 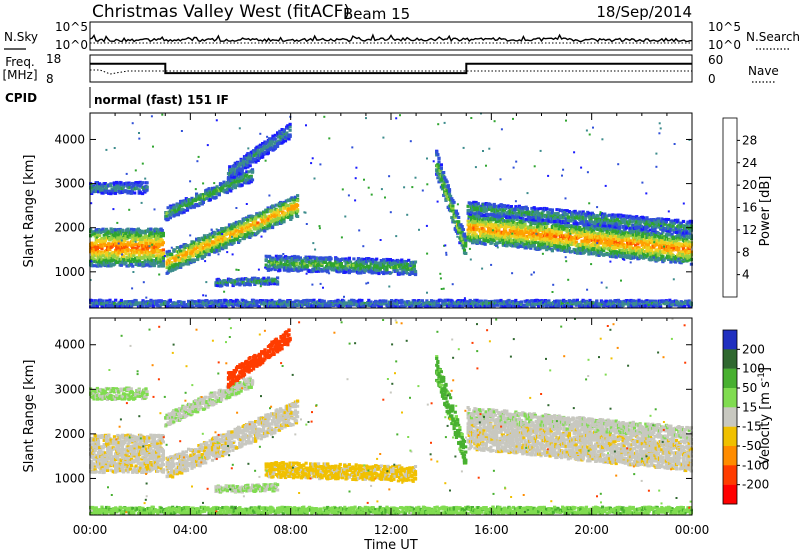 What do you see at coordinates (117, 97) in the screenshot?
I see `cpid-panel: CPID normal (fast) 151 IF` at bounding box center [117, 97].